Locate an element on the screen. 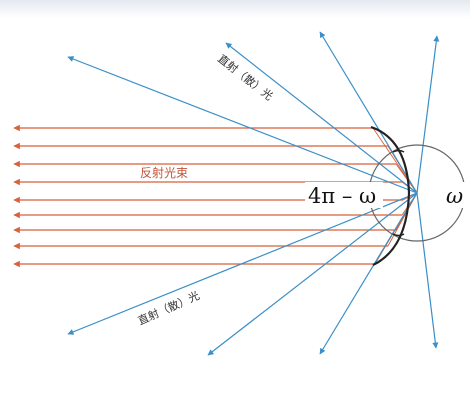  angle-marker-lower is located at coordinates (398, 235).